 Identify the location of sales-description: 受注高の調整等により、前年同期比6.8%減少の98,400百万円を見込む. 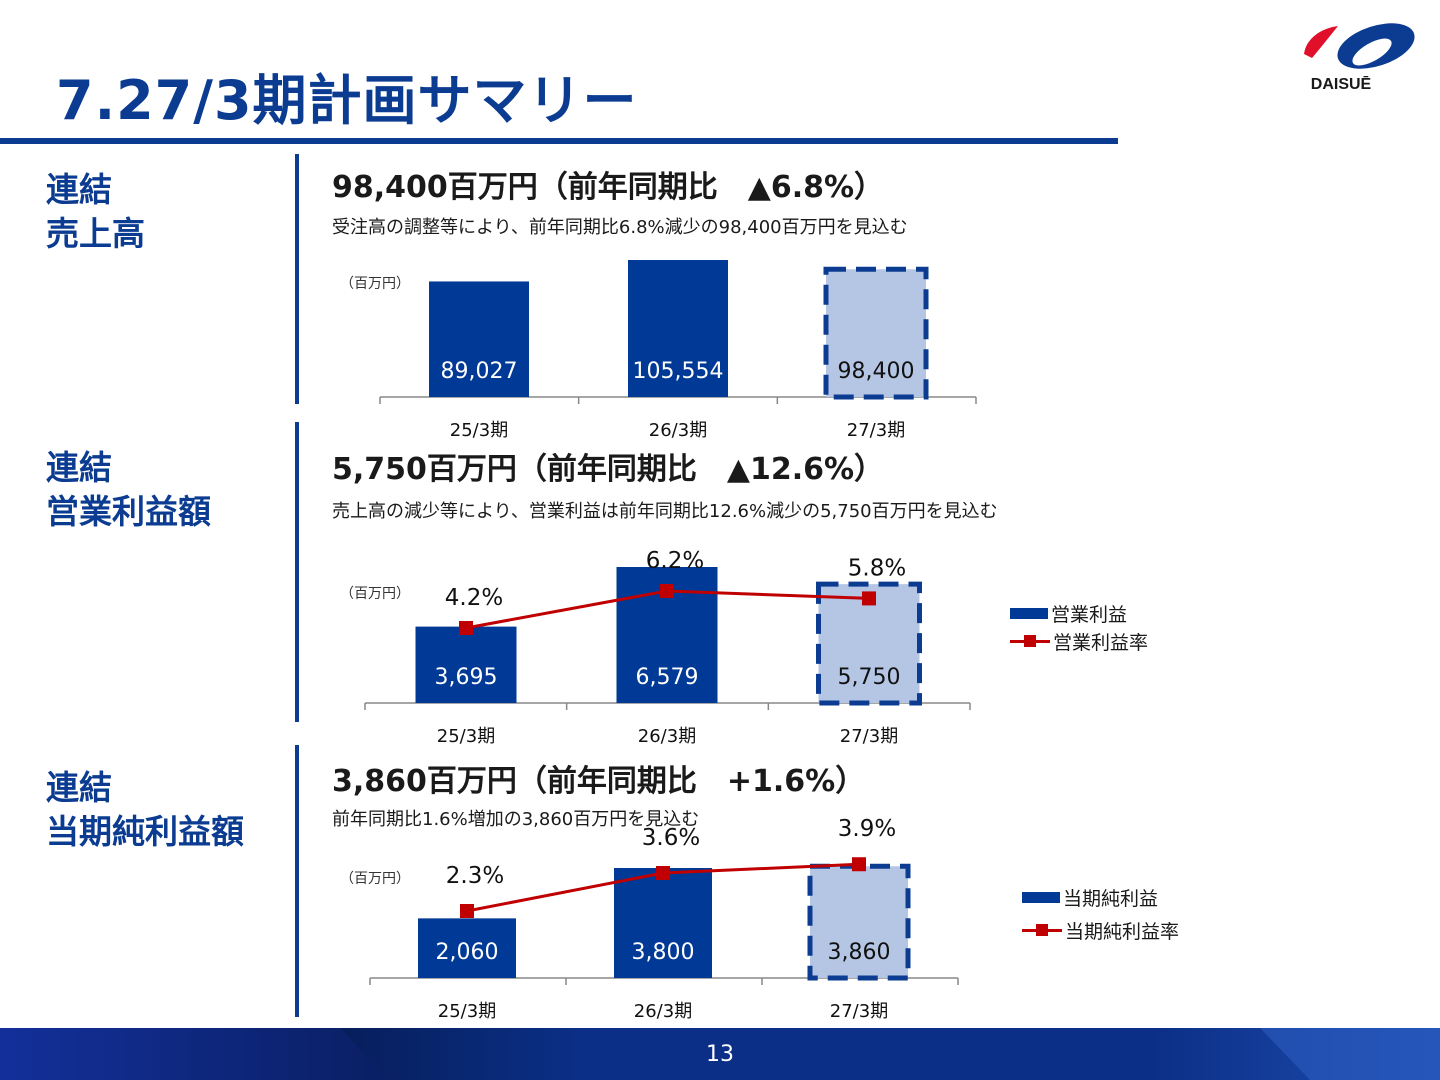
(620, 227).